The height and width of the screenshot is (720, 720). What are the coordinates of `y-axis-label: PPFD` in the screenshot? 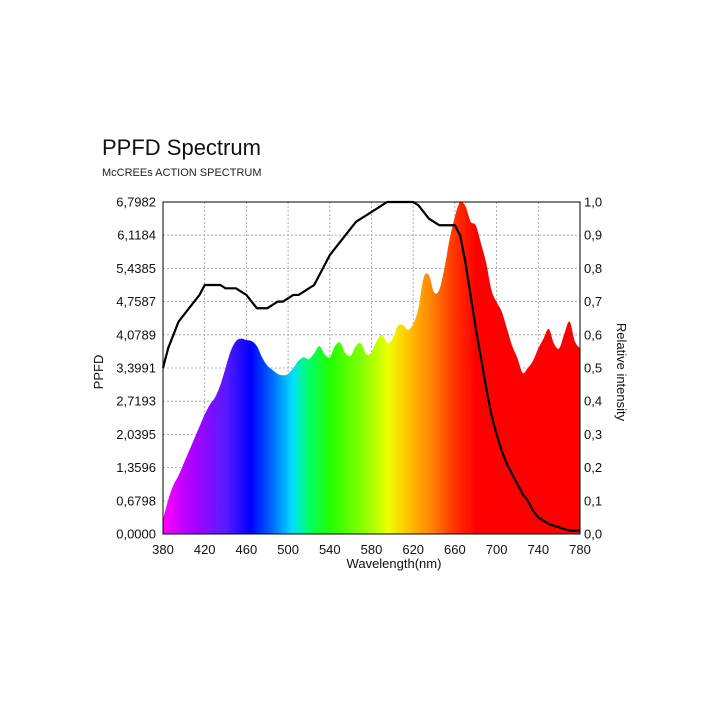 It's located at (98, 372).